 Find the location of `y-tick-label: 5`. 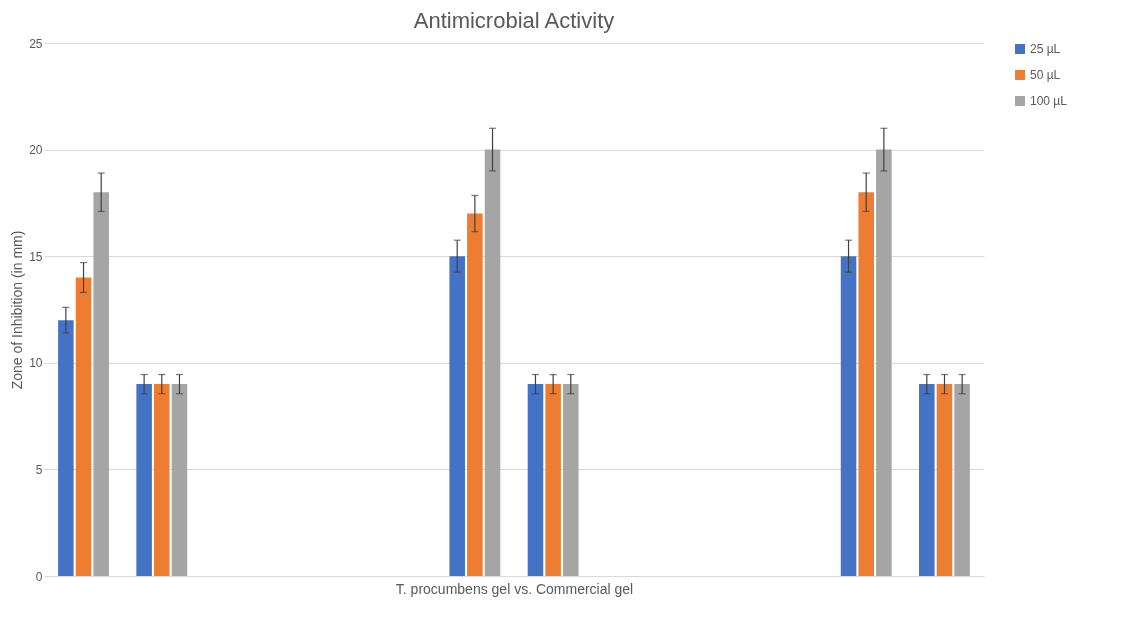

y-tick-label: 5 is located at coordinates (39, 469).